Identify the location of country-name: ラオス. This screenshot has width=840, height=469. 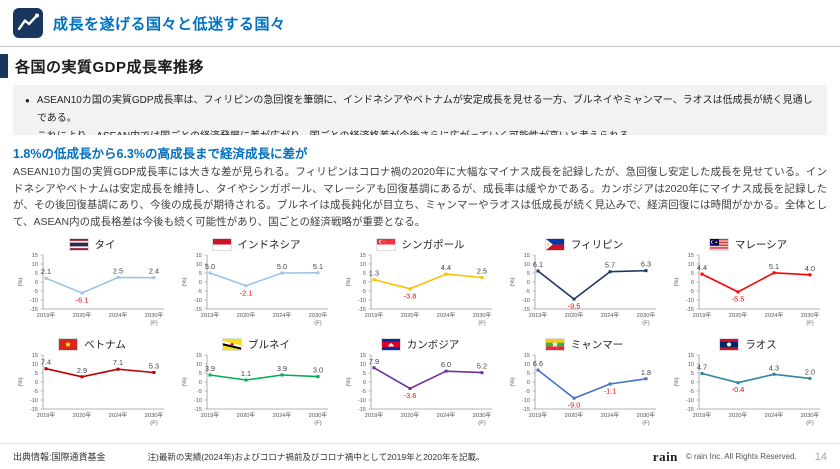
(761, 344).